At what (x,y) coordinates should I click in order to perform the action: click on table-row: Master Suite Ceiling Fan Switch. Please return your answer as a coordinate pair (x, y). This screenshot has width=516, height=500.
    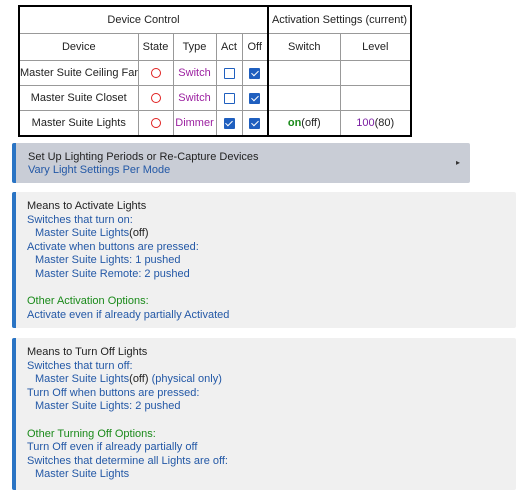
    Looking at the image, I should click on (215, 73).